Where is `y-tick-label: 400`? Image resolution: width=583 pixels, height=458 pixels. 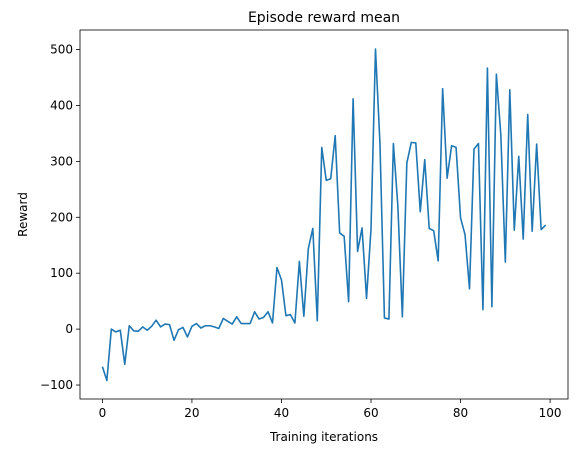 y-tick-label: 400 is located at coordinates (61, 105).